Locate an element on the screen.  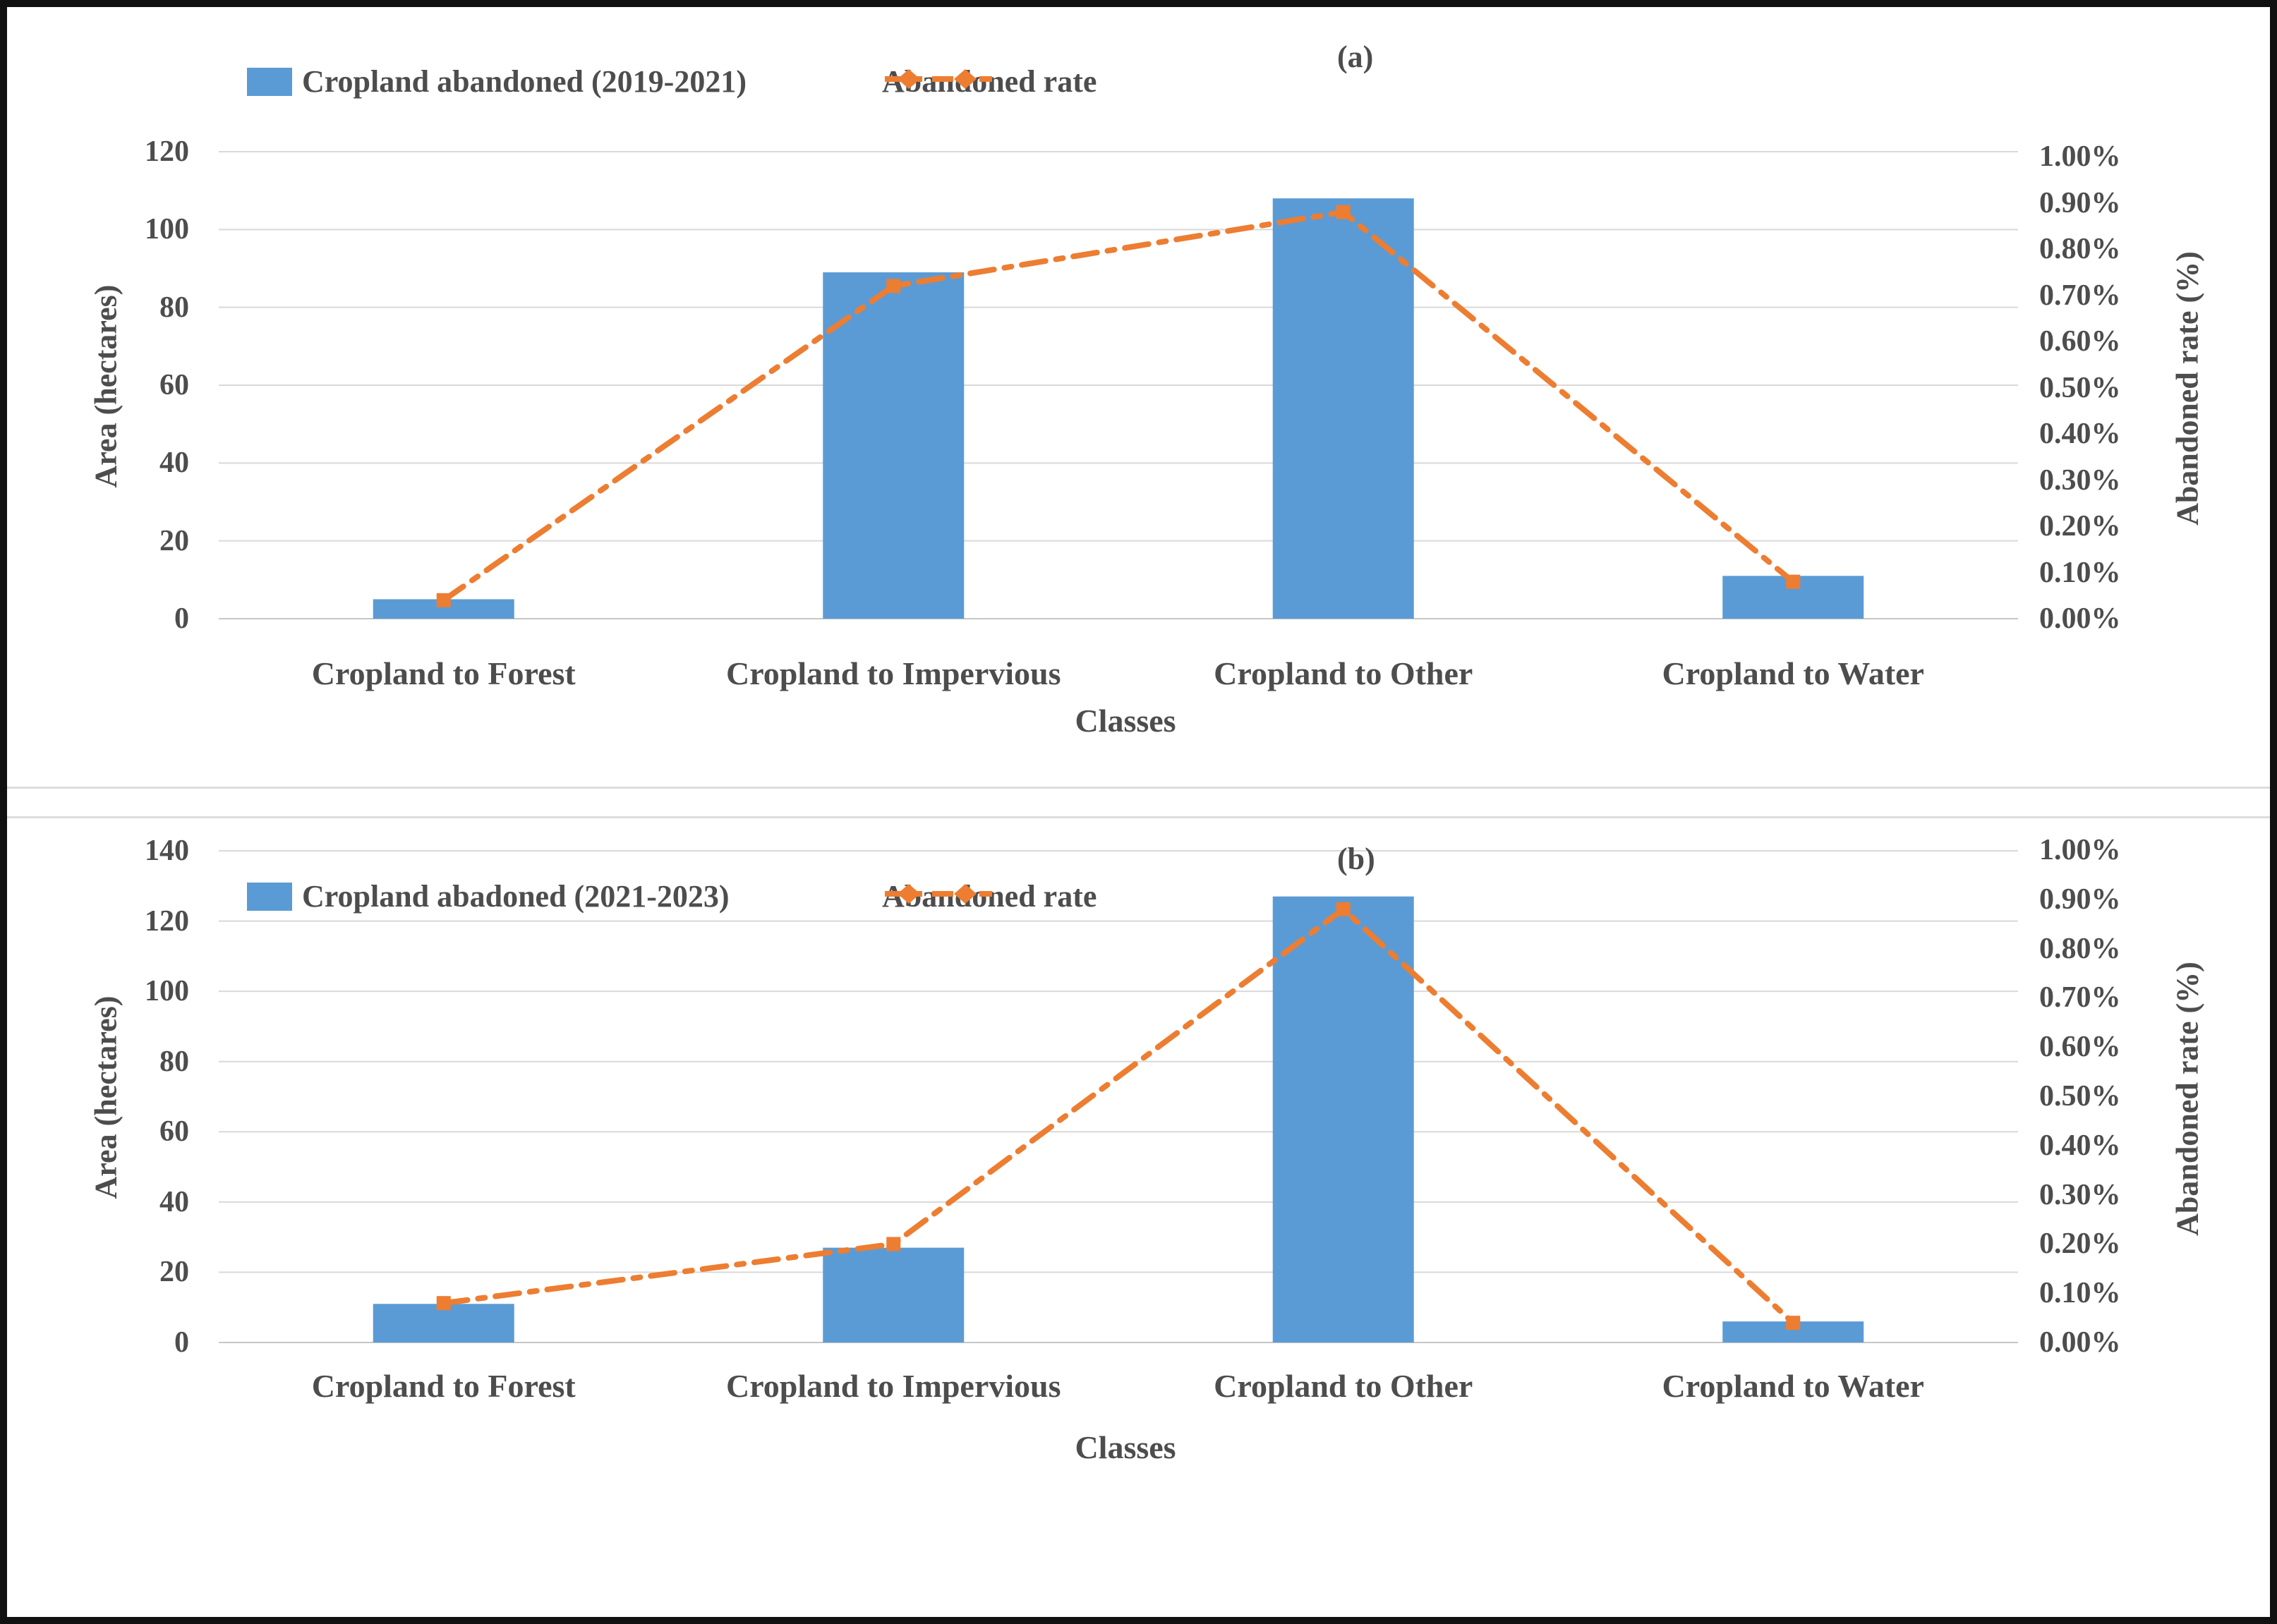
y-left-tick-label: 140 is located at coordinates (167, 851).